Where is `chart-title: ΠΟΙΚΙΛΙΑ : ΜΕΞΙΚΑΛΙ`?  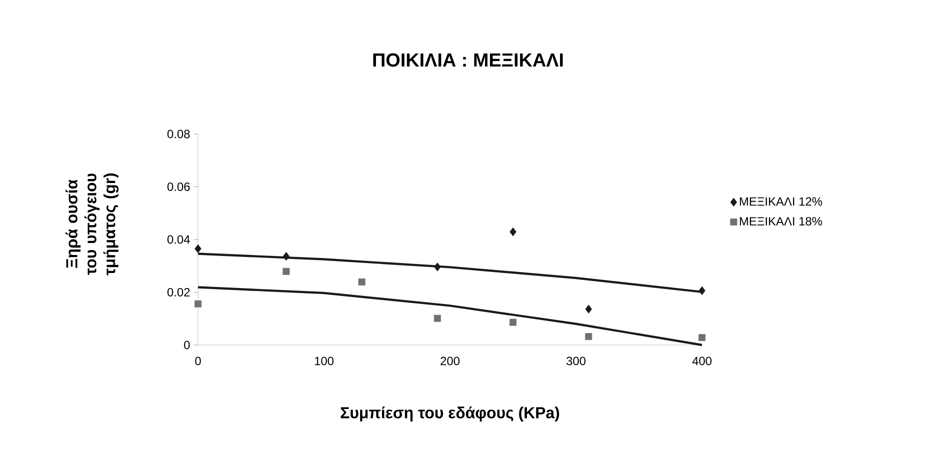 chart-title: ΠΟΙΚΙΛΙΑ : ΜΕΞΙΚΑΛΙ is located at coordinates (468, 60).